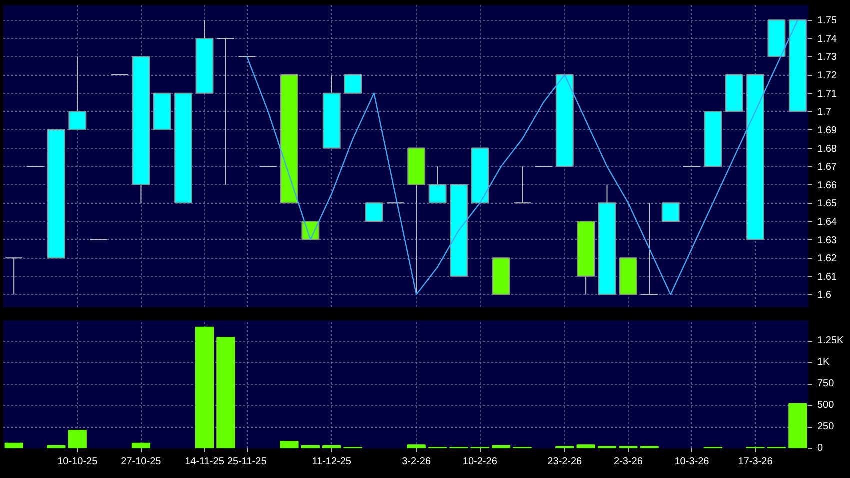 This screenshot has height=478, width=850. Describe the element at coordinates (825, 296) in the screenshot. I see `y-tick-label: 1.6` at that location.